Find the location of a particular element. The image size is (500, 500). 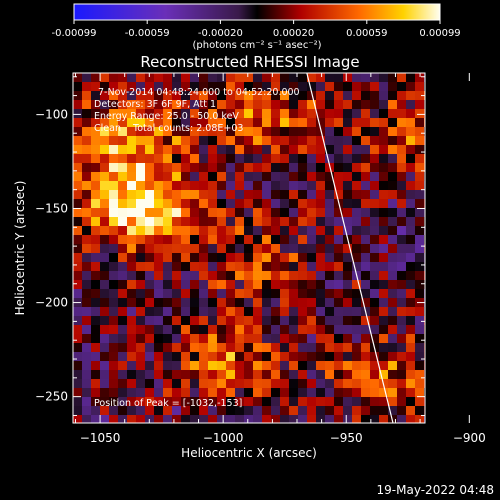

annotation-detectors: Detectors: 3F 6F 9F, Att 1 is located at coordinates (155, 104).